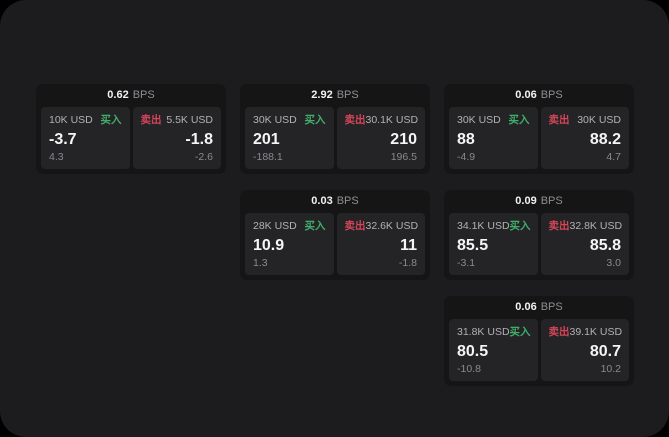 Image resolution: width=669 pixels, height=437 pixels. Describe the element at coordinates (63, 139) in the screenshot. I see `buy-price: -3.7` at that location.